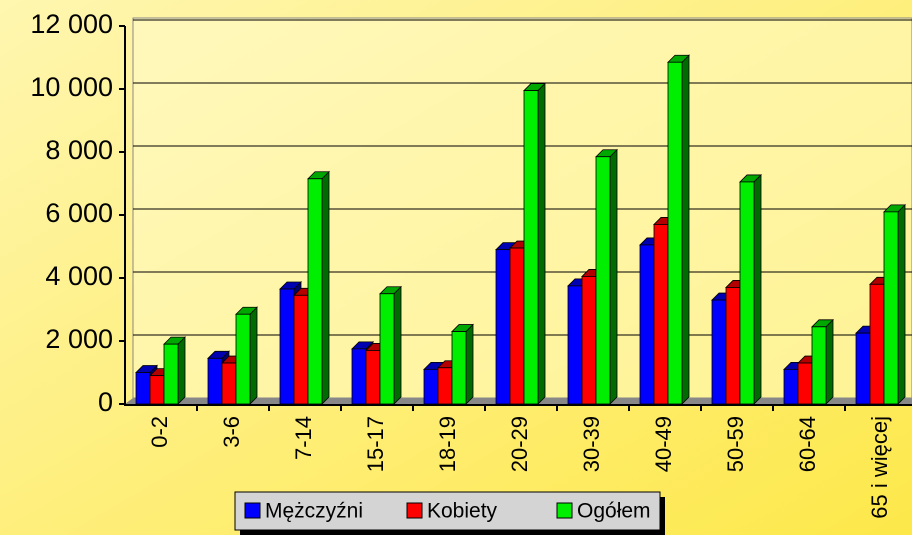 This screenshot has width=912, height=535. Describe the element at coordinates (79, 213) in the screenshot. I see `y-tick-label: 6 000` at that location.